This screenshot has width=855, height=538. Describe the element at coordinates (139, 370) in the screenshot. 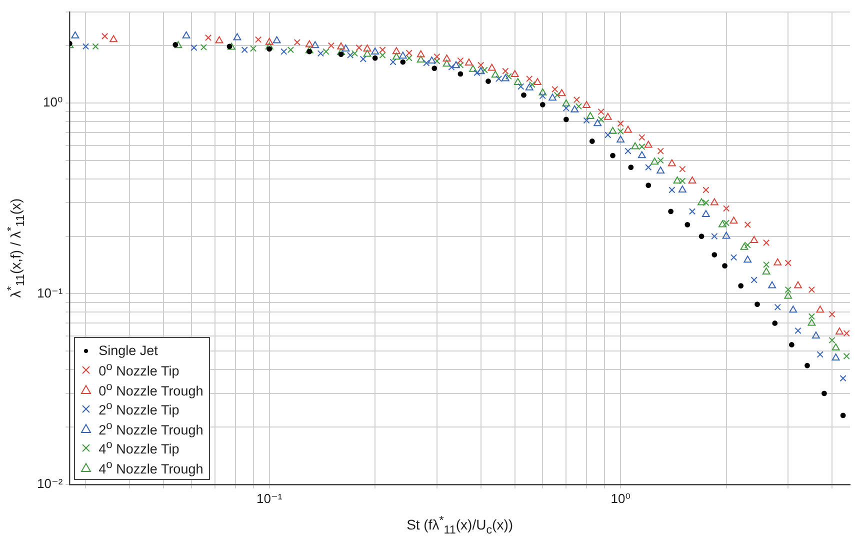

I see `legend-label: 0$^{o}$ Nozzle Tip` at that location.